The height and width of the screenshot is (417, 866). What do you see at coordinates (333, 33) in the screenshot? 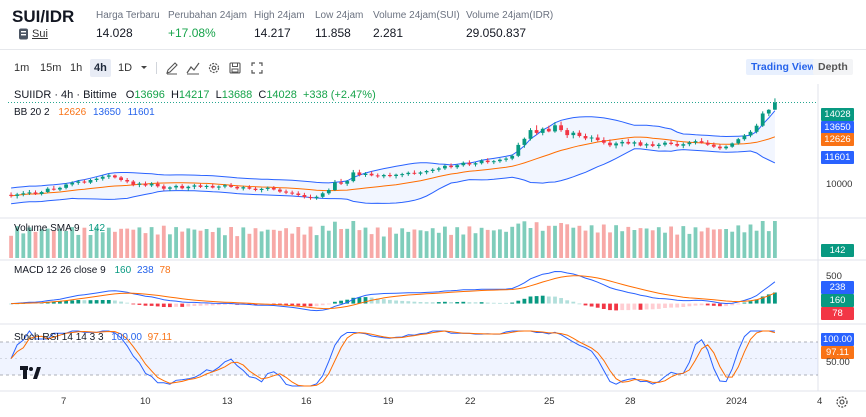
I see `stat-value: 11.858` at bounding box center [333, 33].